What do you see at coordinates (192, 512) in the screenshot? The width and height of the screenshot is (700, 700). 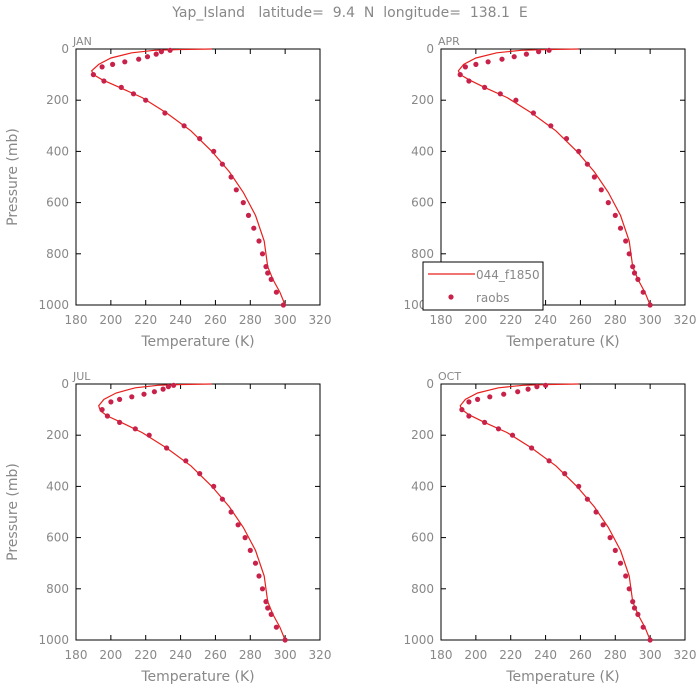 I see `series-line-model` at bounding box center [192, 512].